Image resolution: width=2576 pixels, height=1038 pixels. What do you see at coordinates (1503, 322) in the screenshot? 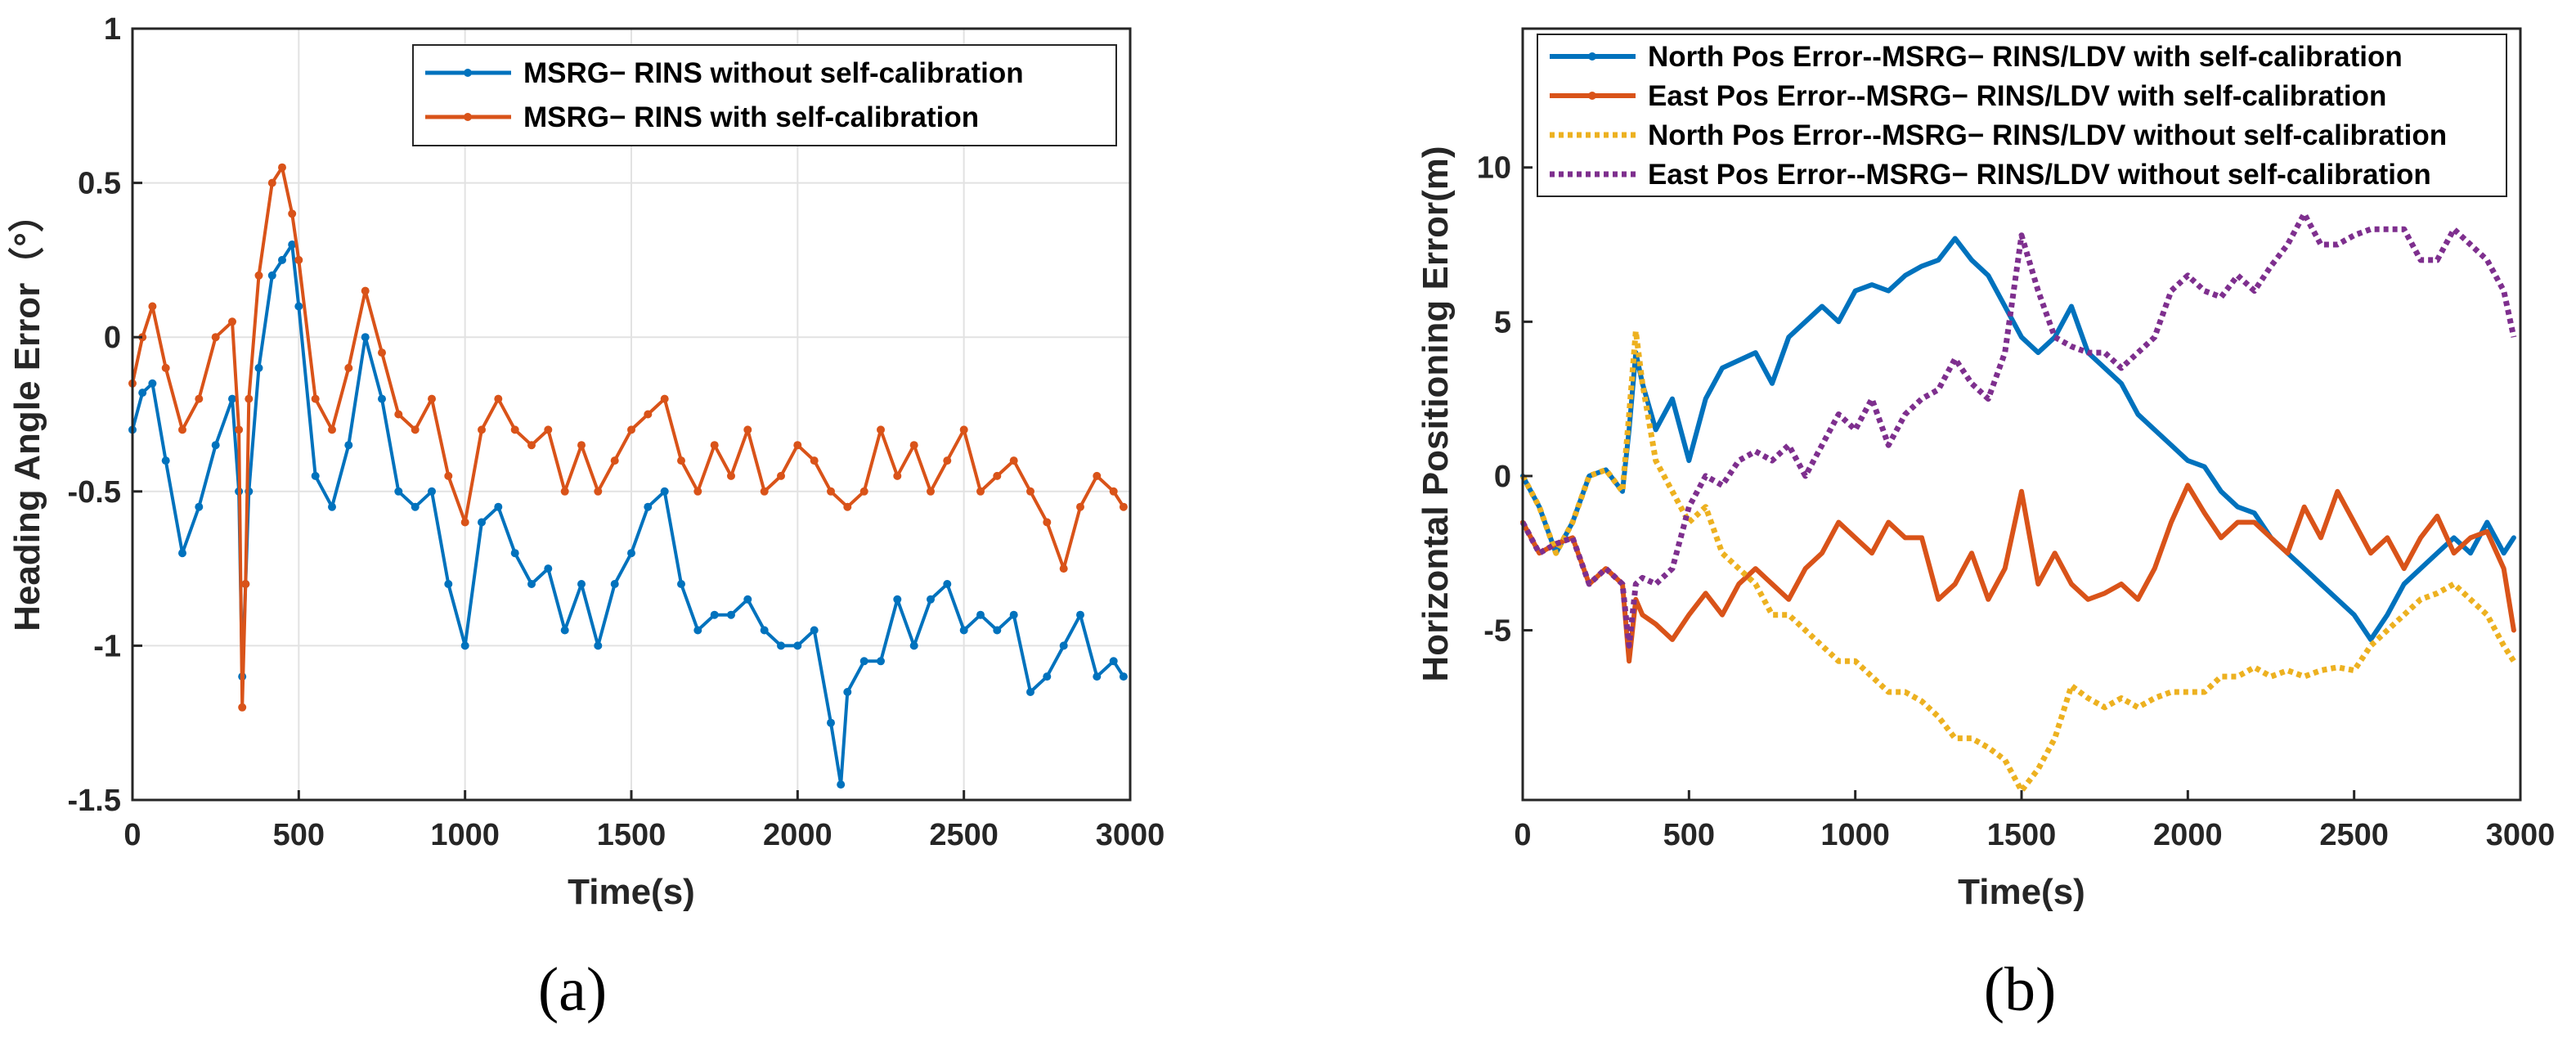
I see `panel-b-y-tick-label: 5` at bounding box center [1503, 322].